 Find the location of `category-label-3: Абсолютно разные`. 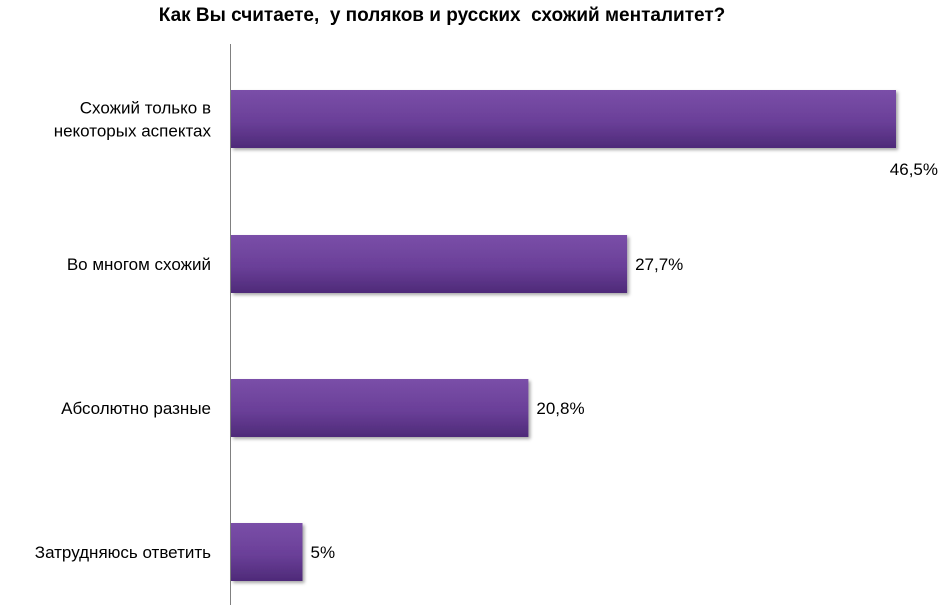

category-label-3: Абсолютно разные is located at coordinates (136, 408).